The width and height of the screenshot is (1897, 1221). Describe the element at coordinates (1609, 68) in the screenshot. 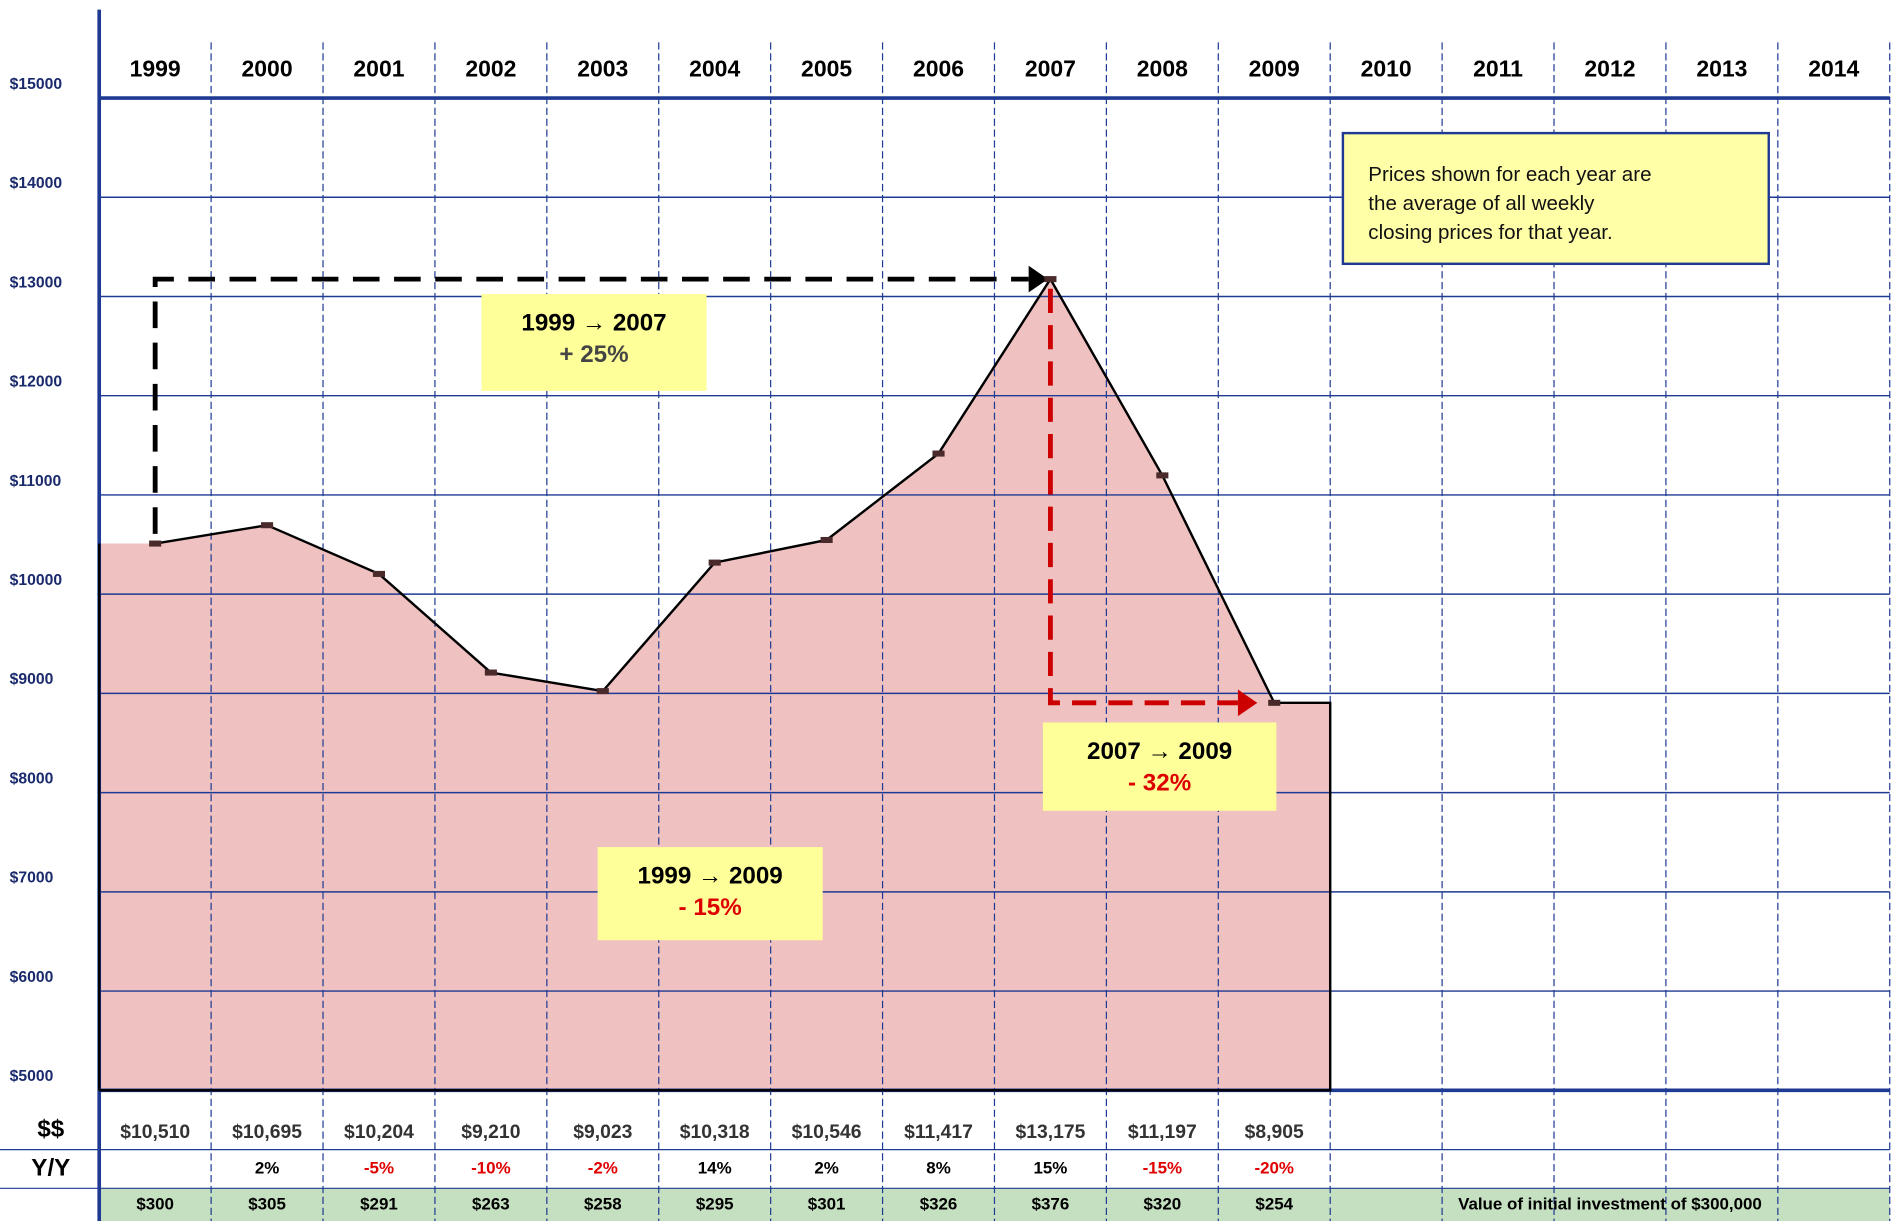

I see `year-label: 2012` at that location.